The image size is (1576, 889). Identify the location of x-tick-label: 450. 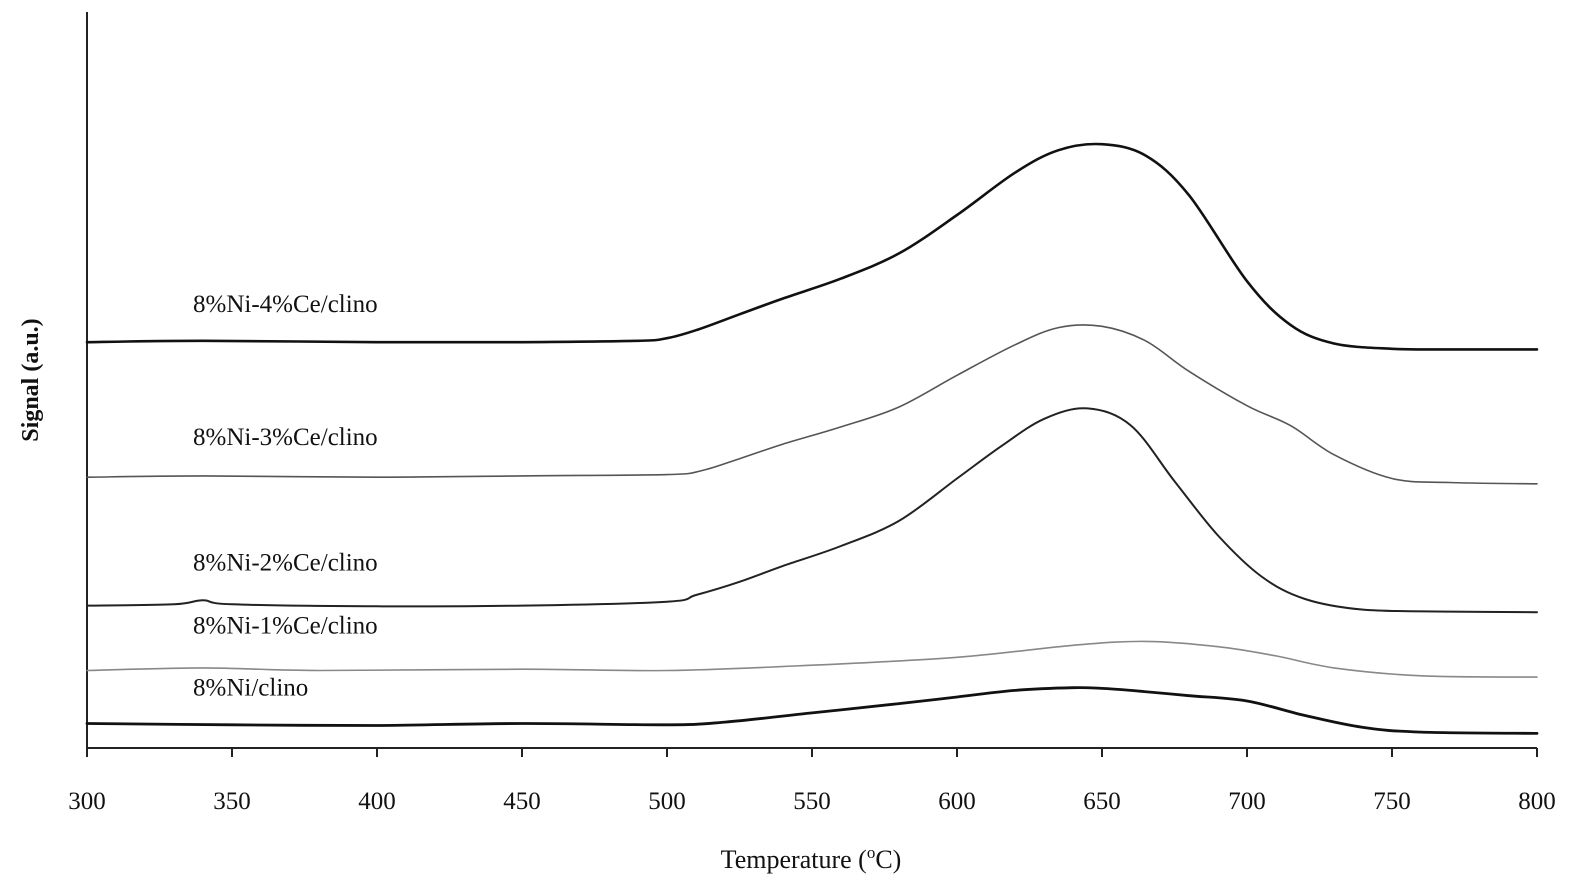
(522, 801).